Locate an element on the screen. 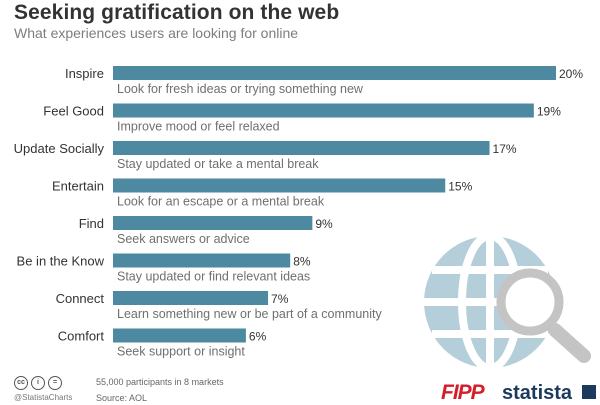 The image size is (600, 405). source-note: Source: AOL is located at coordinates (122, 398).